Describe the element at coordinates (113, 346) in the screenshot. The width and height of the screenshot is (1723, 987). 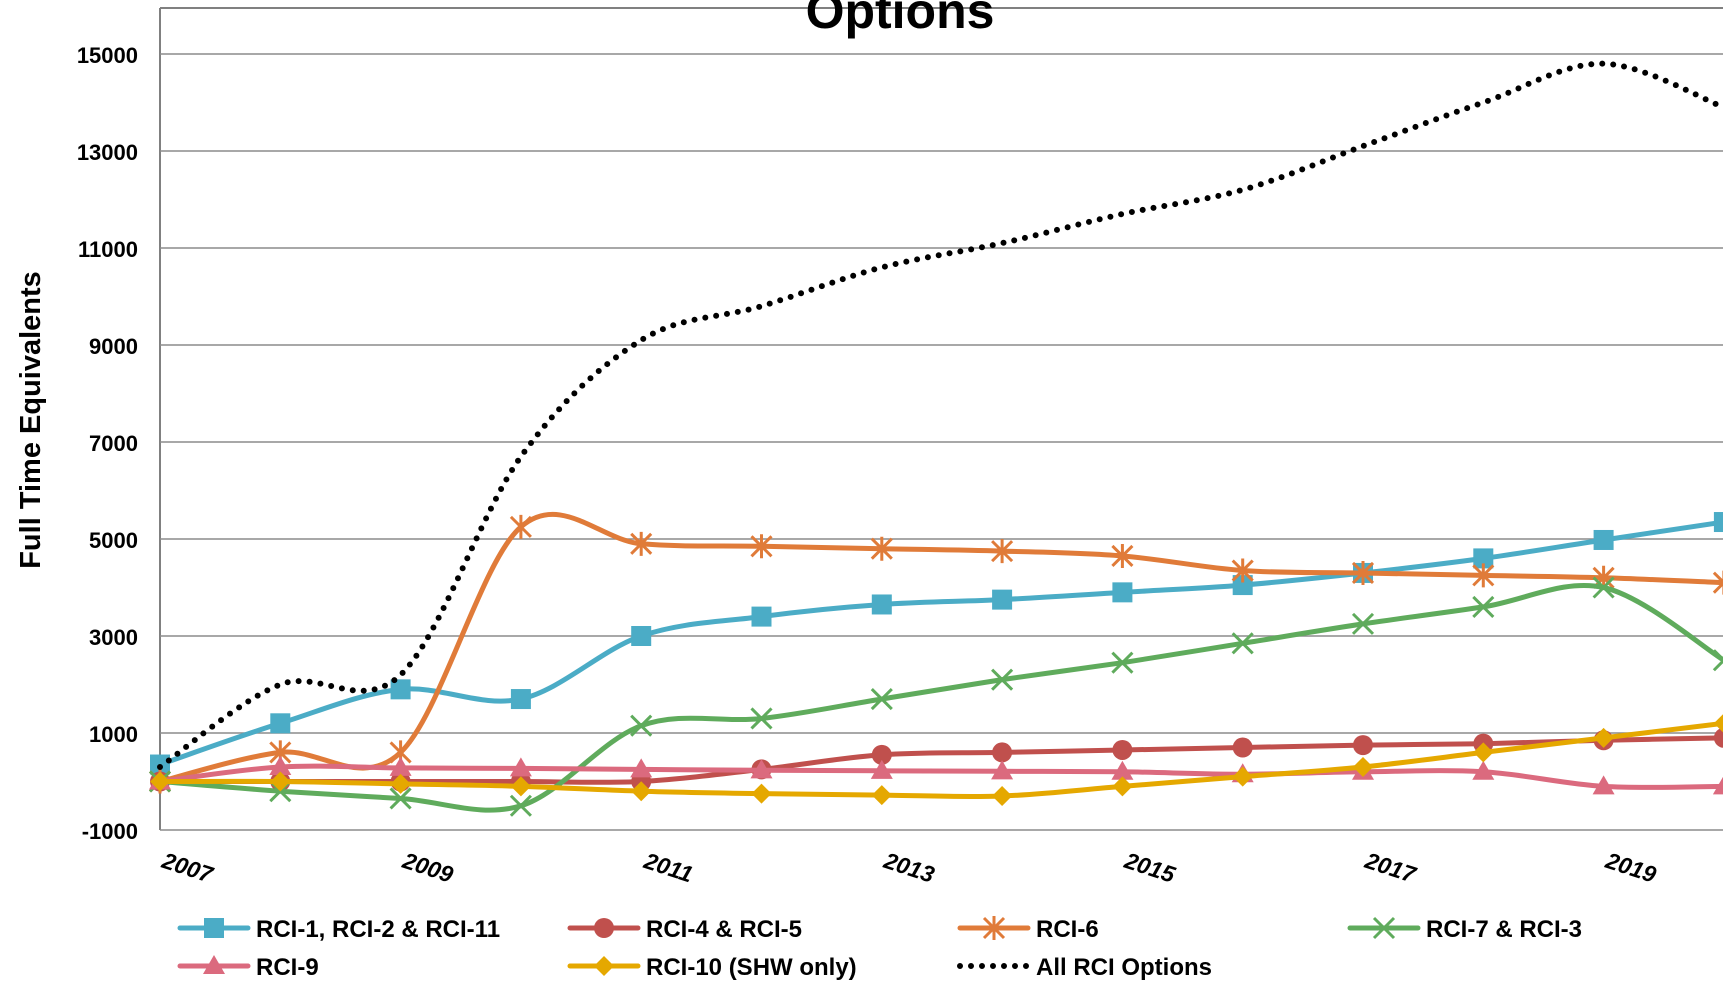
I see `y-tick-label: 9000` at that location.